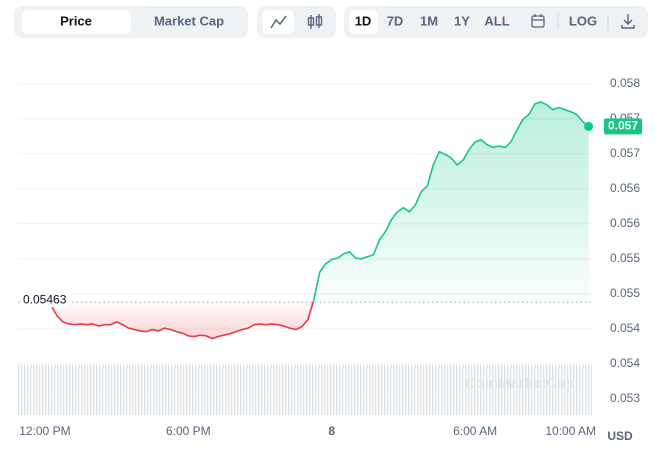 Image resolution: width=659 pixels, height=470 pixels. I want to click on candle-icon, so click(315, 21).